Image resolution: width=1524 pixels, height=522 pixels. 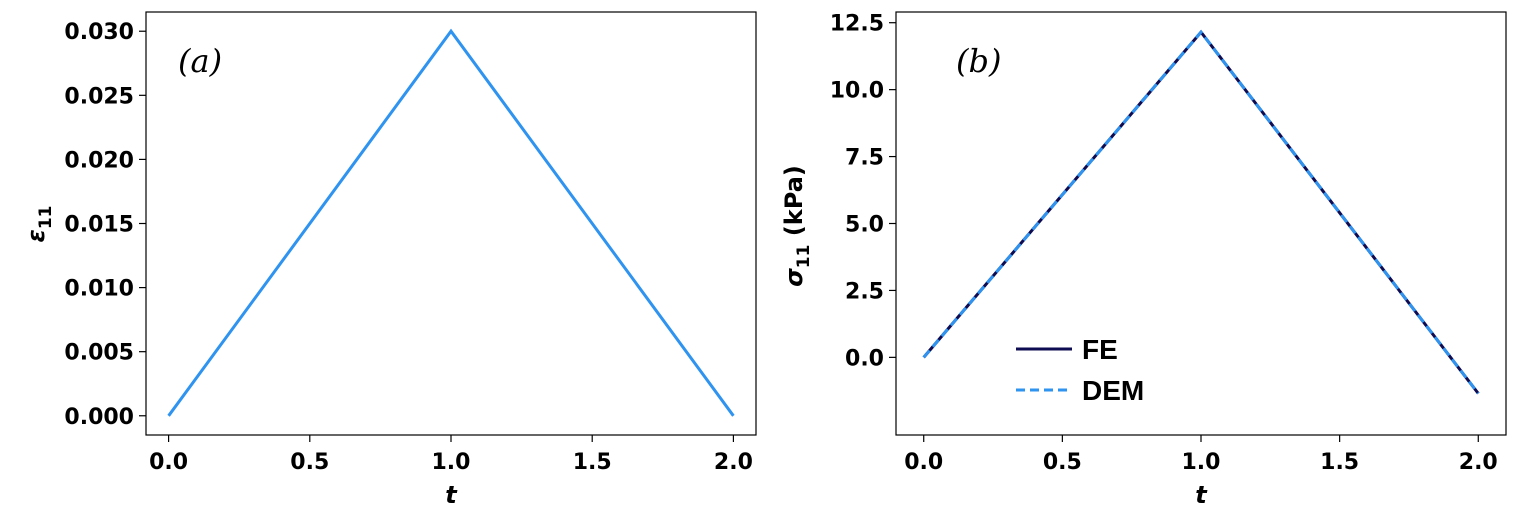 What do you see at coordinates (1100, 349) in the screenshot?
I see `legend-fe-label: FE` at bounding box center [1100, 349].